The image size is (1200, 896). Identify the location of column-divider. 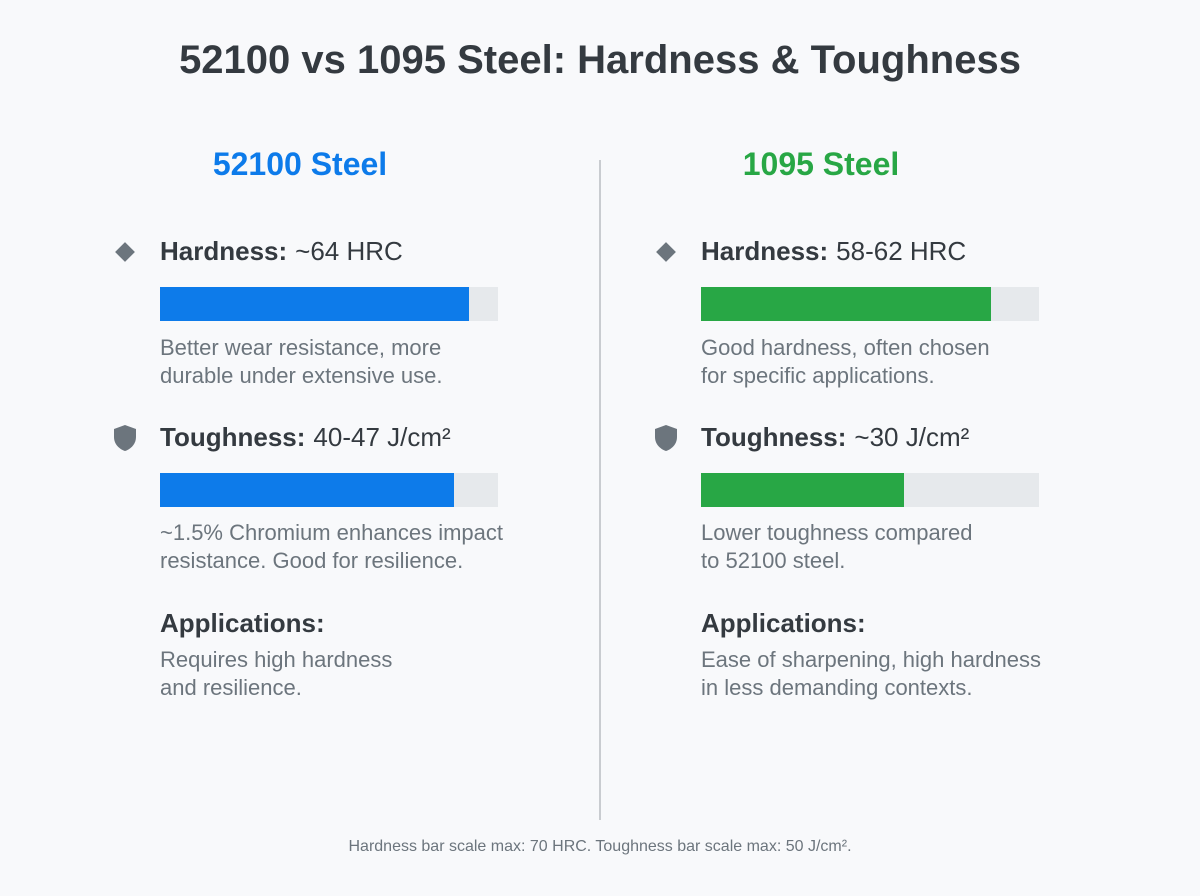
(600, 490).